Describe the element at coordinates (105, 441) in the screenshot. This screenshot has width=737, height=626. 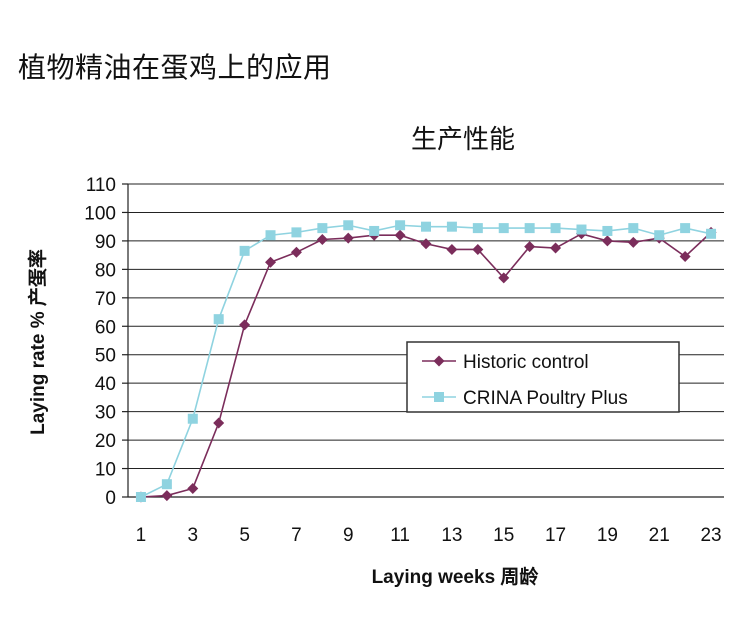
I see `y-tick-label: 20` at that location.